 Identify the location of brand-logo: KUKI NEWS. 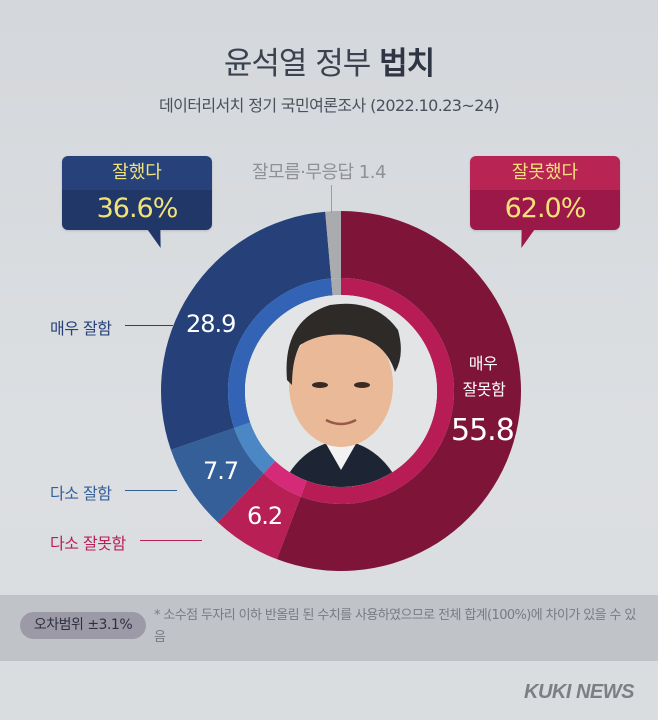
(579, 692).